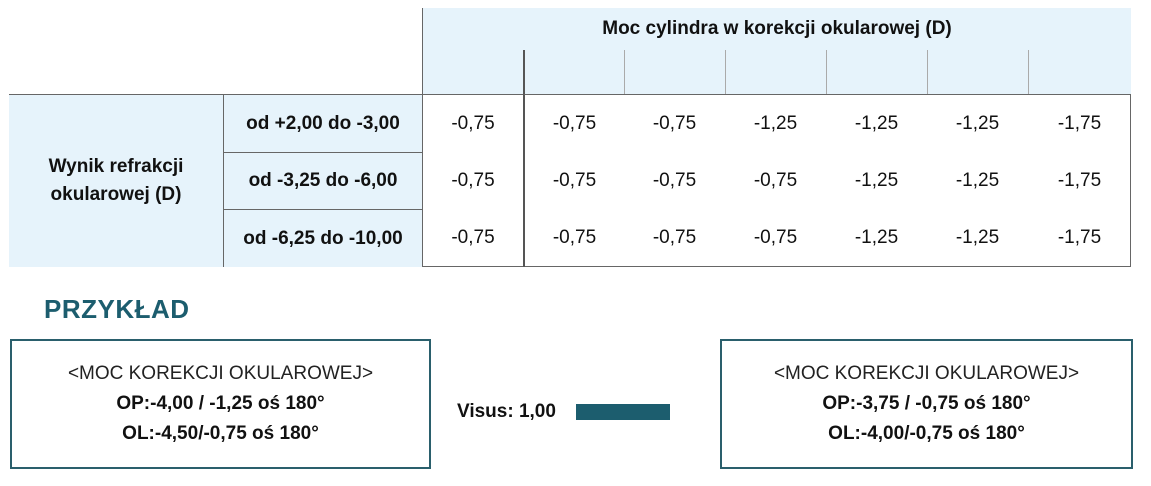 Image resolution: width=1151 pixels, height=486 pixels. I want to click on row-header: Wynik refrakcji okularowej (D), so click(116, 180).